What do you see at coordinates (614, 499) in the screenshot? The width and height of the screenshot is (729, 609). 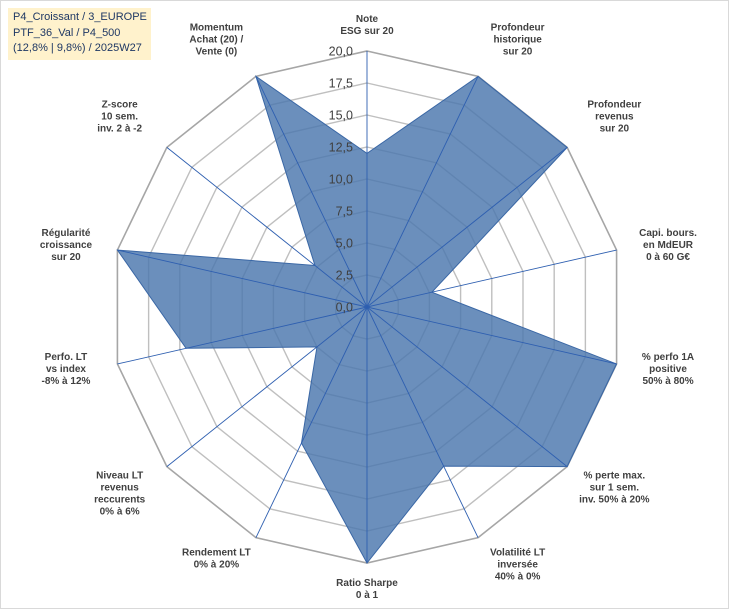 I see `axis-label-line: inv. 50% à 20%` at bounding box center [614, 499].